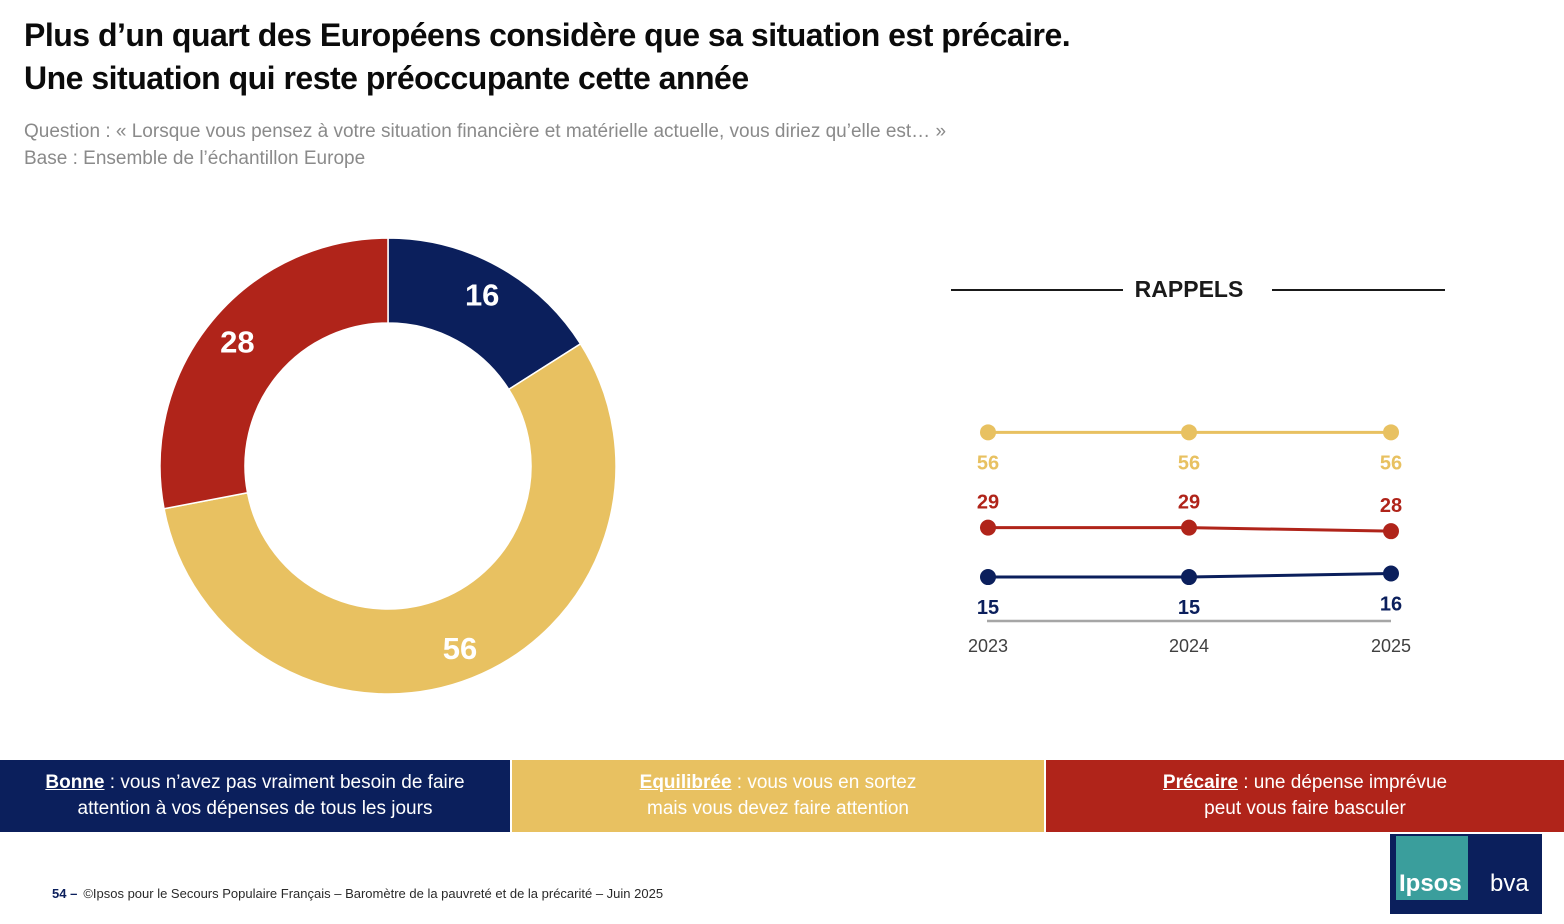  What do you see at coordinates (1200, 782) in the screenshot?
I see `legend-precaire-term: Précaire` at bounding box center [1200, 782].